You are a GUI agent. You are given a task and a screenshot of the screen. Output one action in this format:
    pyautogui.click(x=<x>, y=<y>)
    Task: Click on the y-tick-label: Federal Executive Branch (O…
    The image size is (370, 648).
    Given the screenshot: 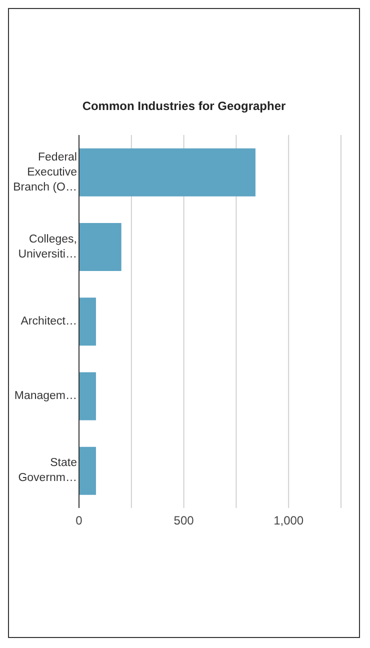 What is the action you would take?
    pyautogui.click(x=45, y=172)
    